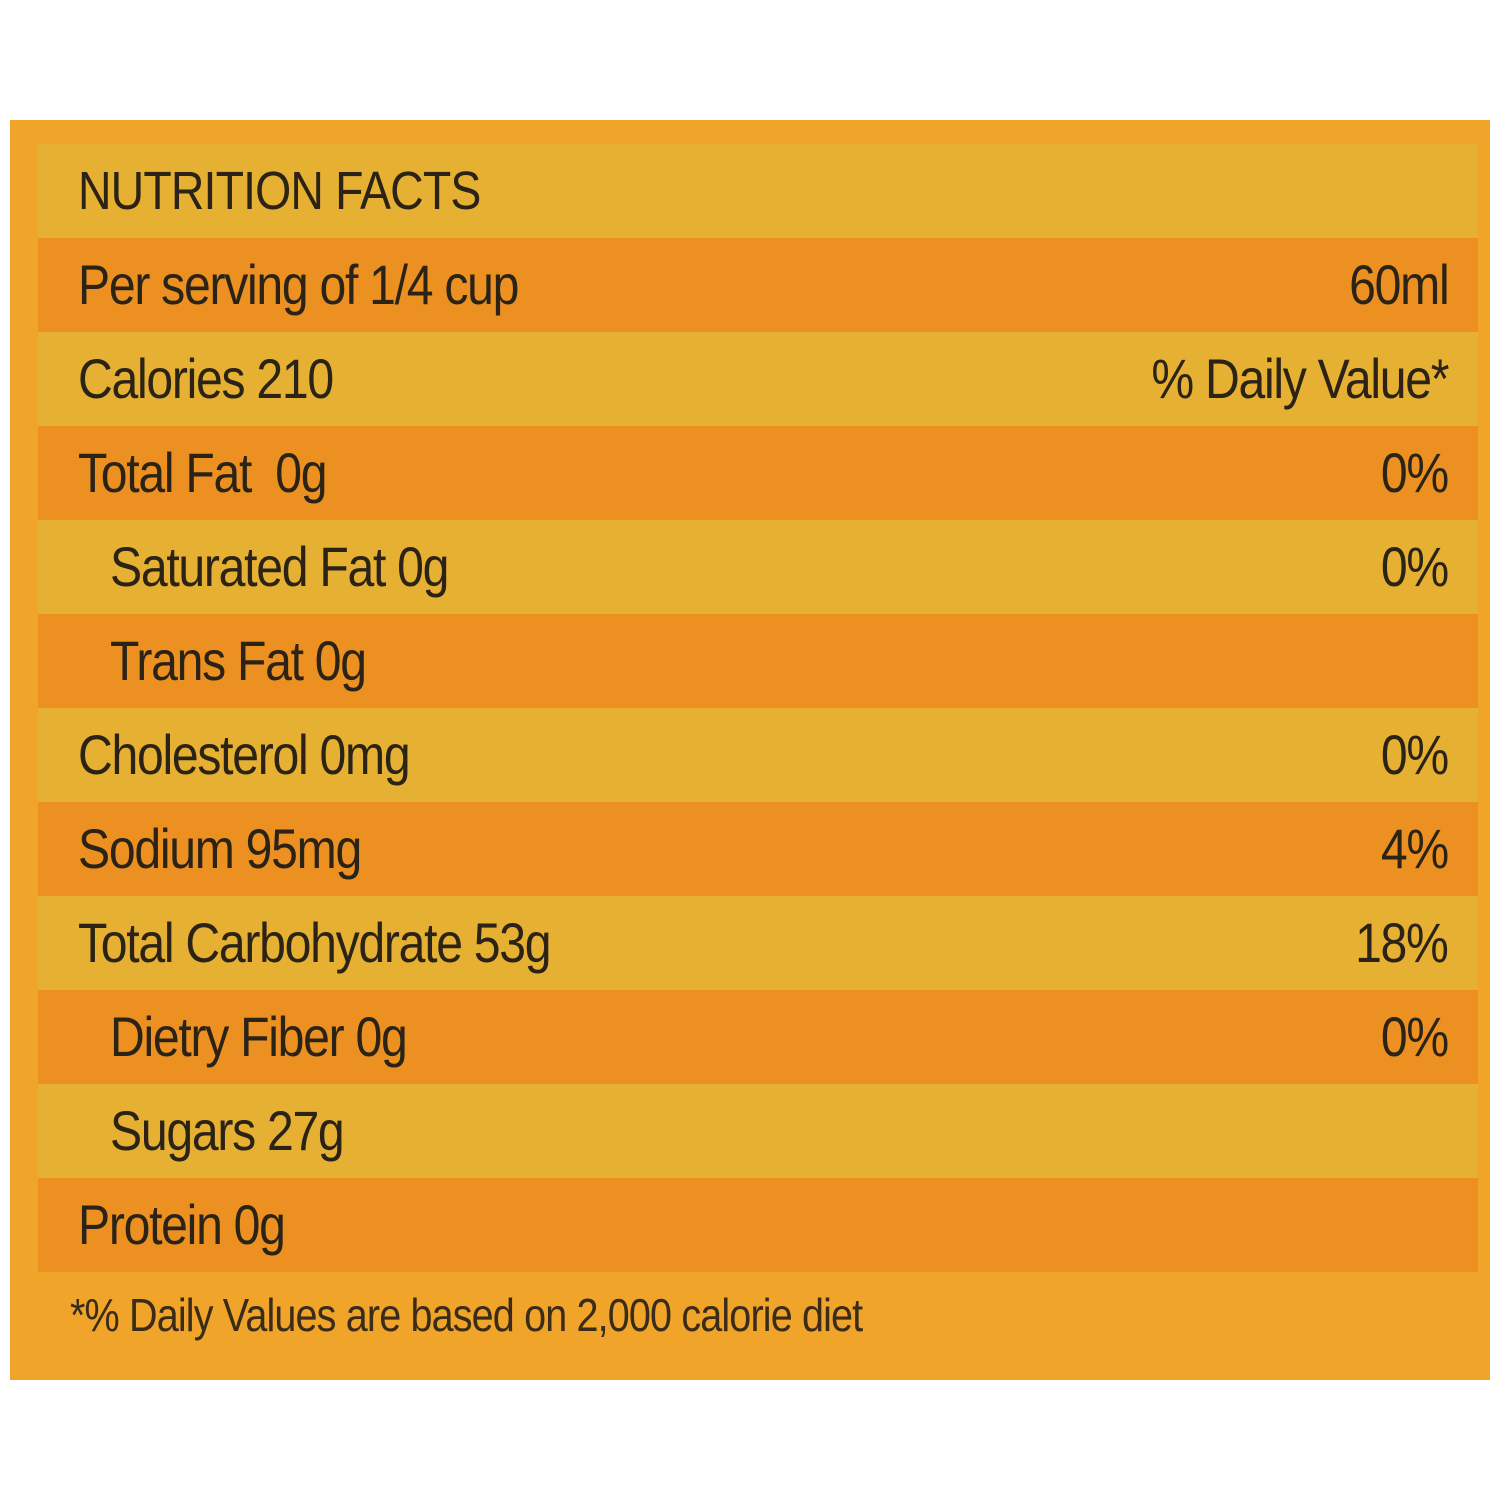 The width and height of the screenshot is (1500, 1500). Describe the element at coordinates (758, 1037) in the screenshot. I see `nutrient-row-dietry-fiber: Dietry Fiber 0g 0%` at that location.